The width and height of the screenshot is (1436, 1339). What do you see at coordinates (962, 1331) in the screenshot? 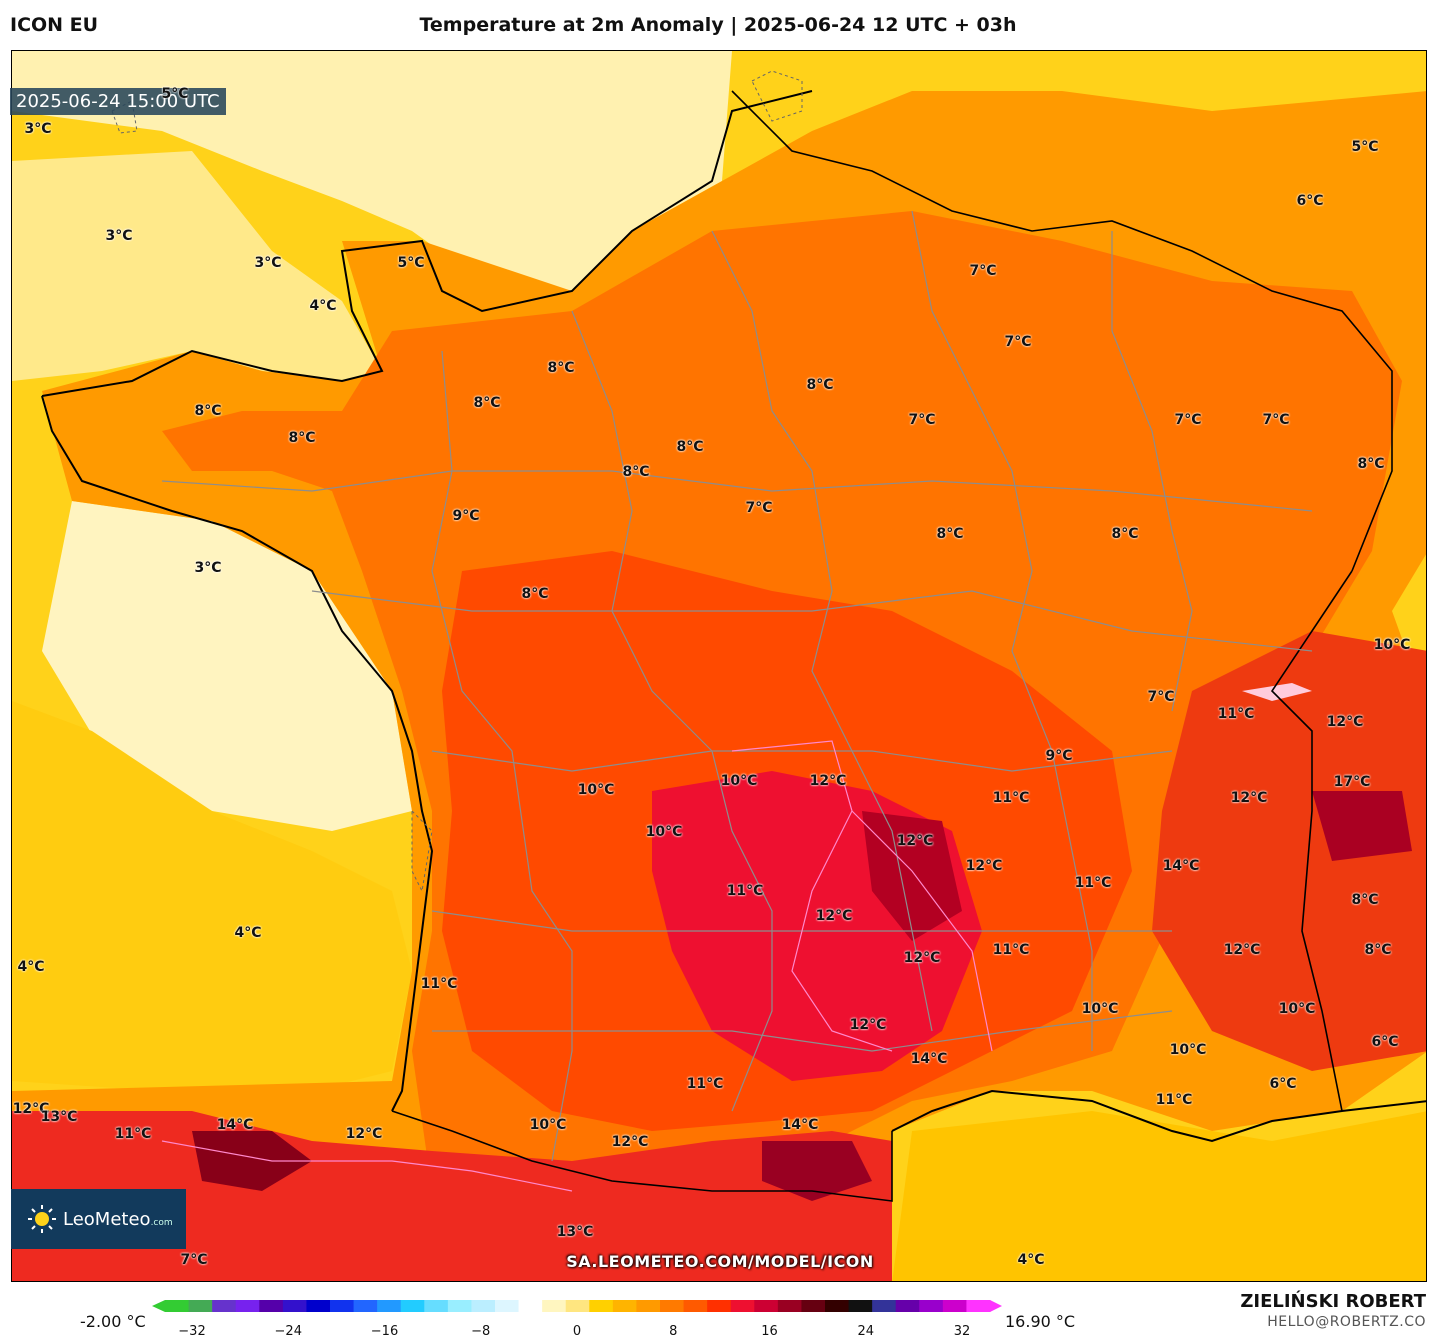
I see `colorbar-tick-label: 32` at bounding box center [962, 1331].